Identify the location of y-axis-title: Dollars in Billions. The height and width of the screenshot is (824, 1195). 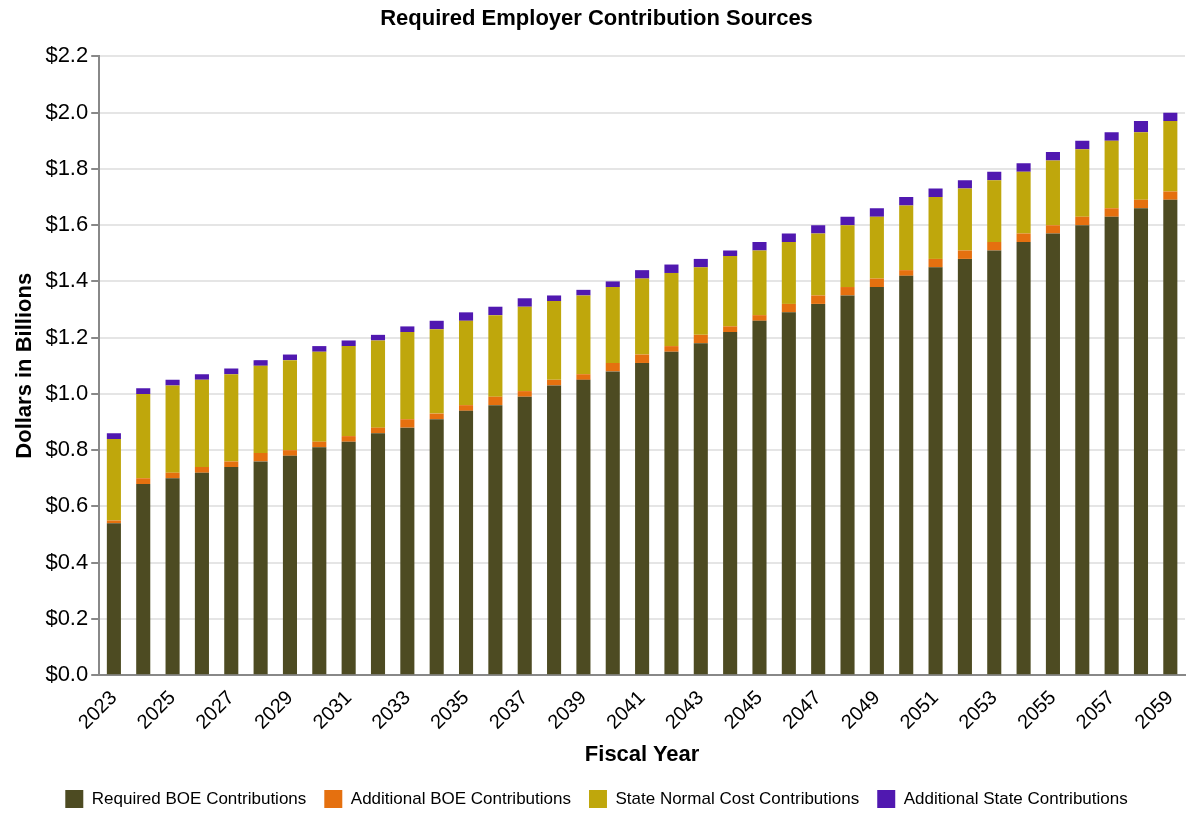
(24, 365).